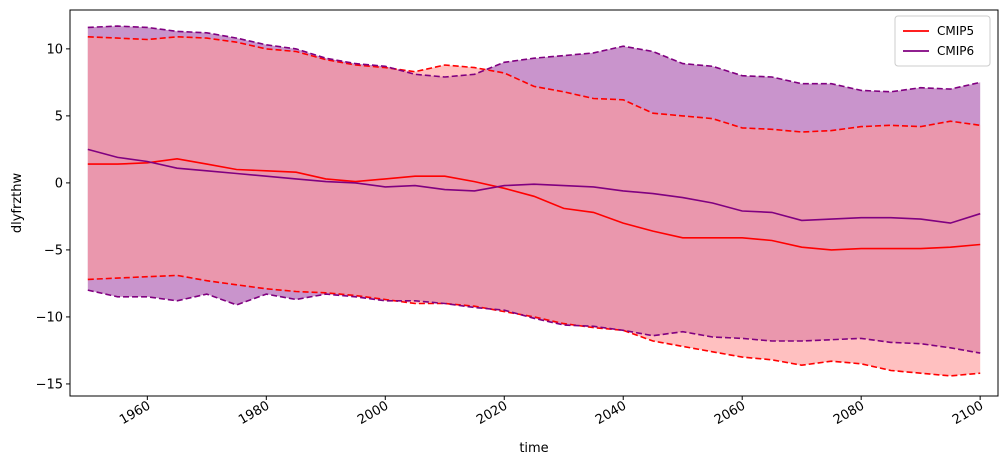 The width and height of the screenshot is (1008, 464). Describe the element at coordinates (492, 413) in the screenshot. I see `x-tick-label: 2020` at that location.